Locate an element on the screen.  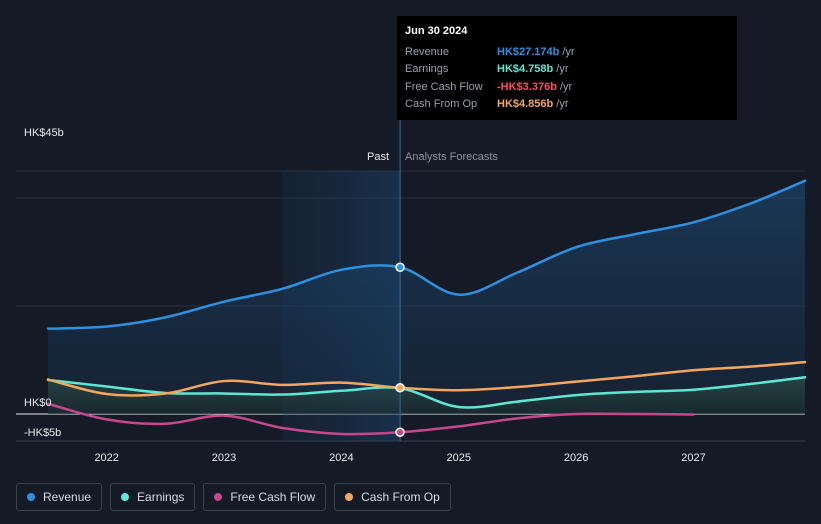
marker-revenue is located at coordinates (400, 267).